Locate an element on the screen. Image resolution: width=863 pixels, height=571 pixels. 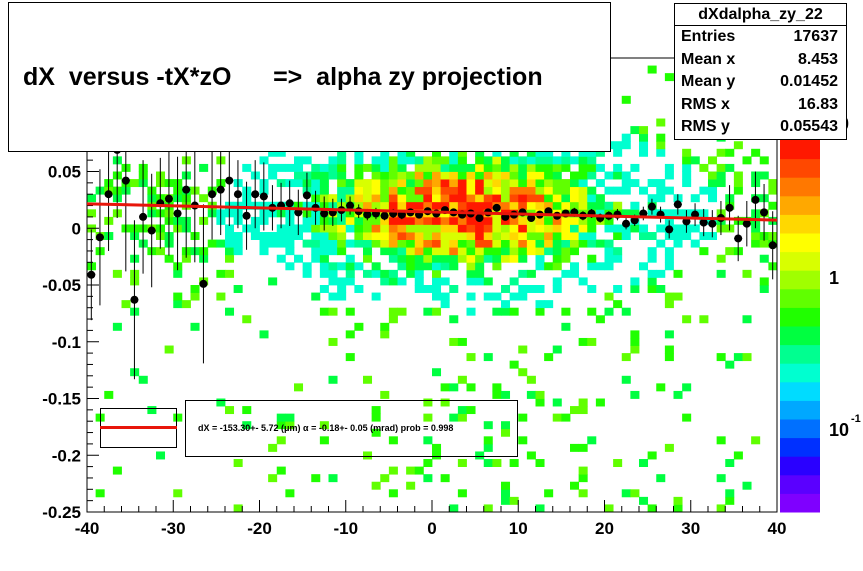
y-tick-label: 0 is located at coordinates (76, 228).